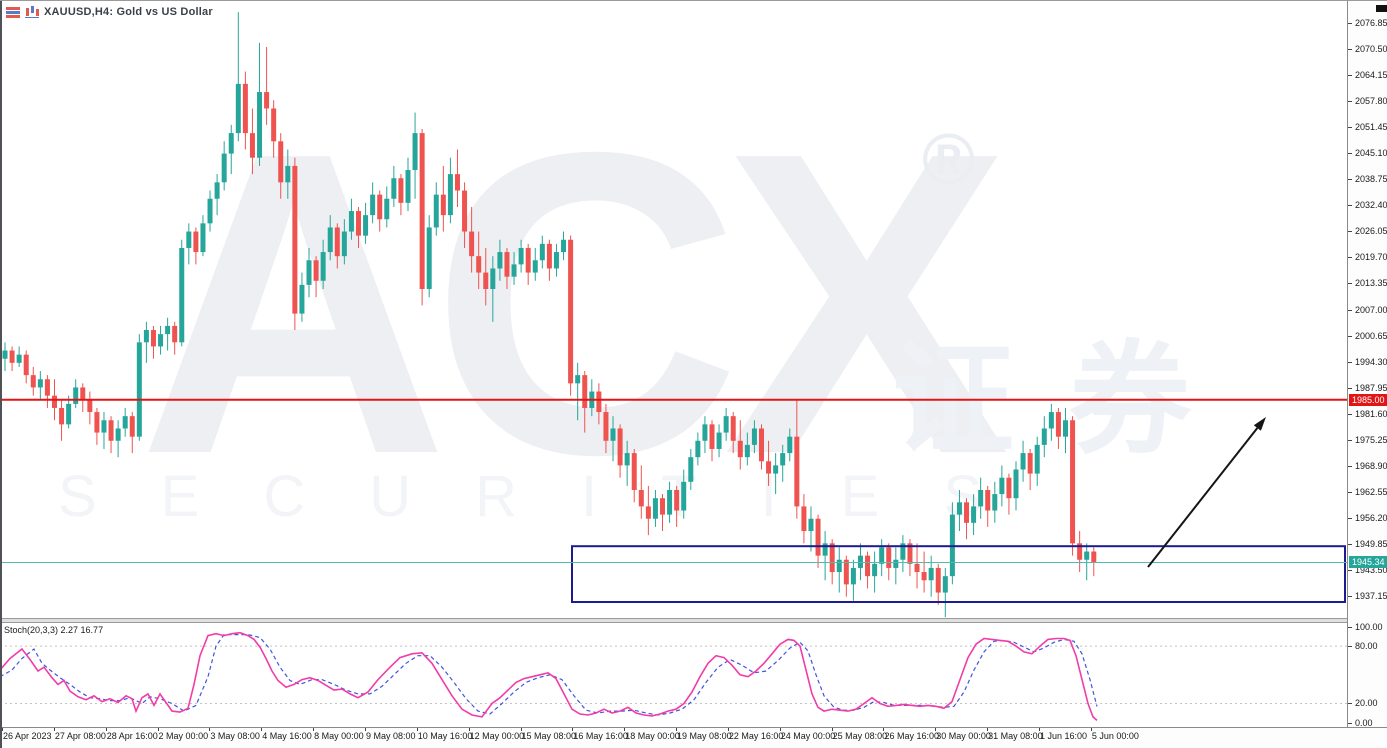  I want to click on time-tick-label: 3 May 08:00, so click(235, 736).